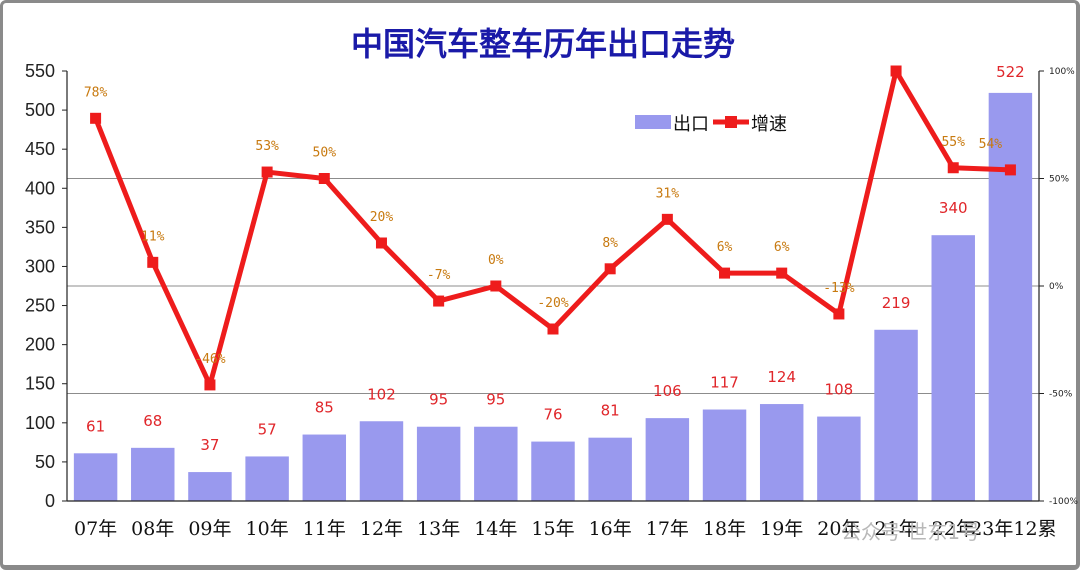 The height and width of the screenshot is (573, 1080). Describe the element at coordinates (653, 122) in the screenshot. I see `legend-bar-swatch` at that location.